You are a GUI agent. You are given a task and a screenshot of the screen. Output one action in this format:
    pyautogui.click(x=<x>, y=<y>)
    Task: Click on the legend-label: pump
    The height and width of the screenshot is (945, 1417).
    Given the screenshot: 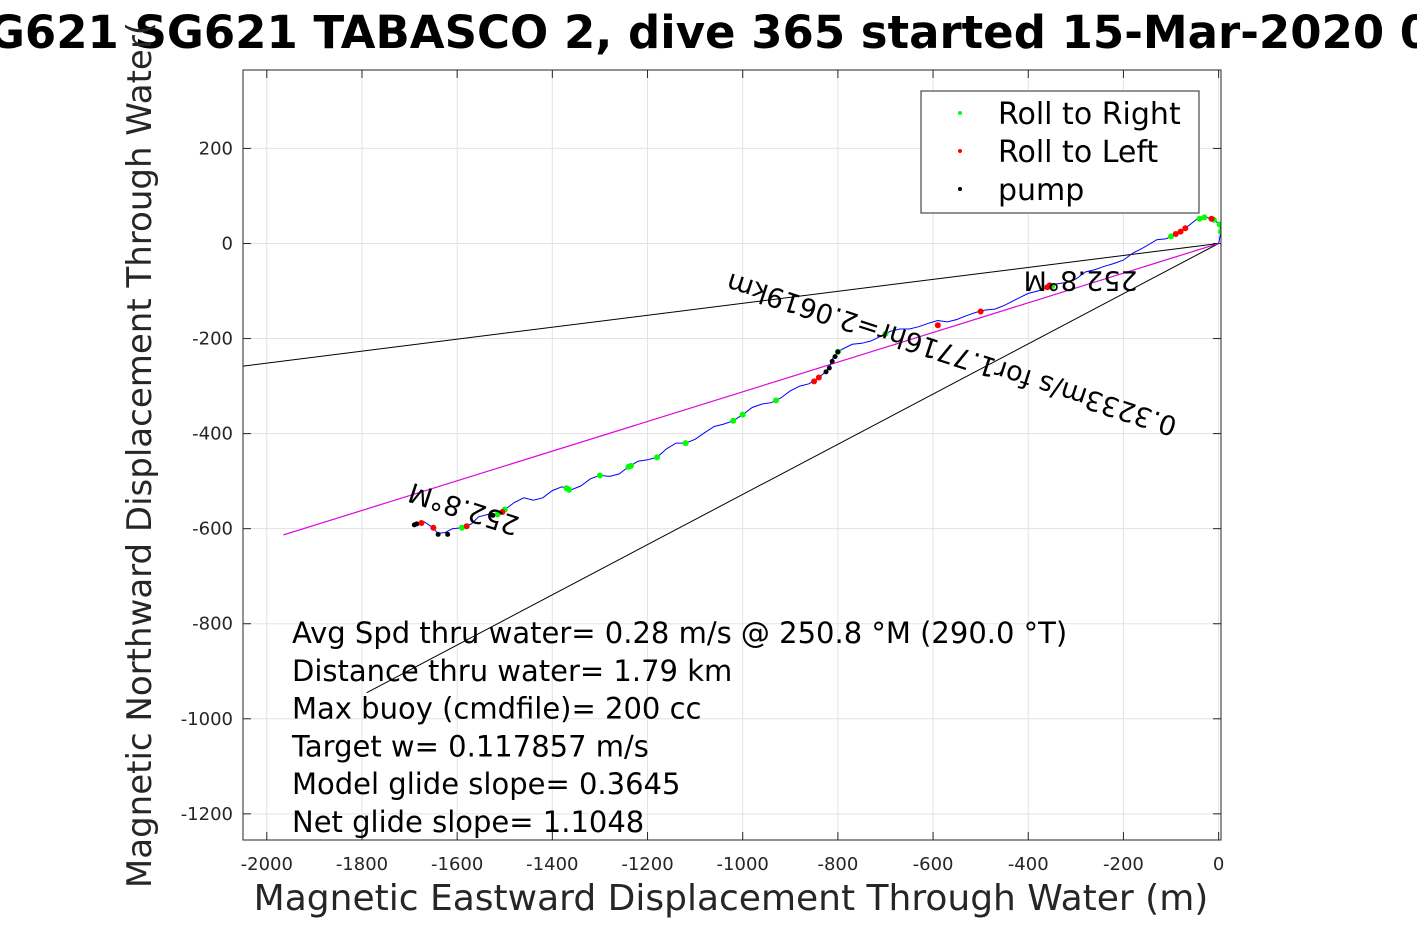 What is the action you would take?
    pyautogui.click(x=1041, y=190)
    